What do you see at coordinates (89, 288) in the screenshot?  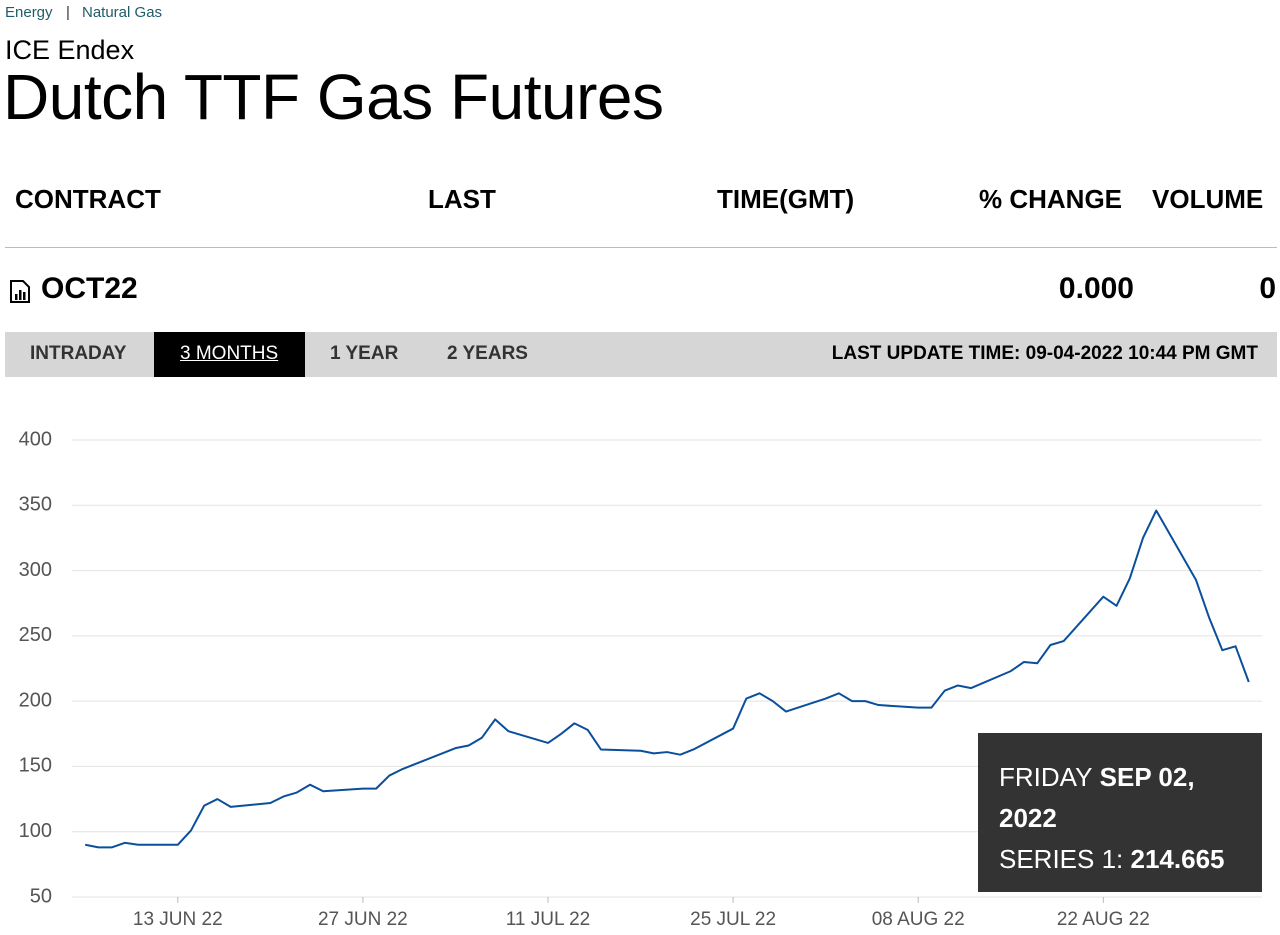 I see `contract: OCT22` at bounding box center [89, 288].